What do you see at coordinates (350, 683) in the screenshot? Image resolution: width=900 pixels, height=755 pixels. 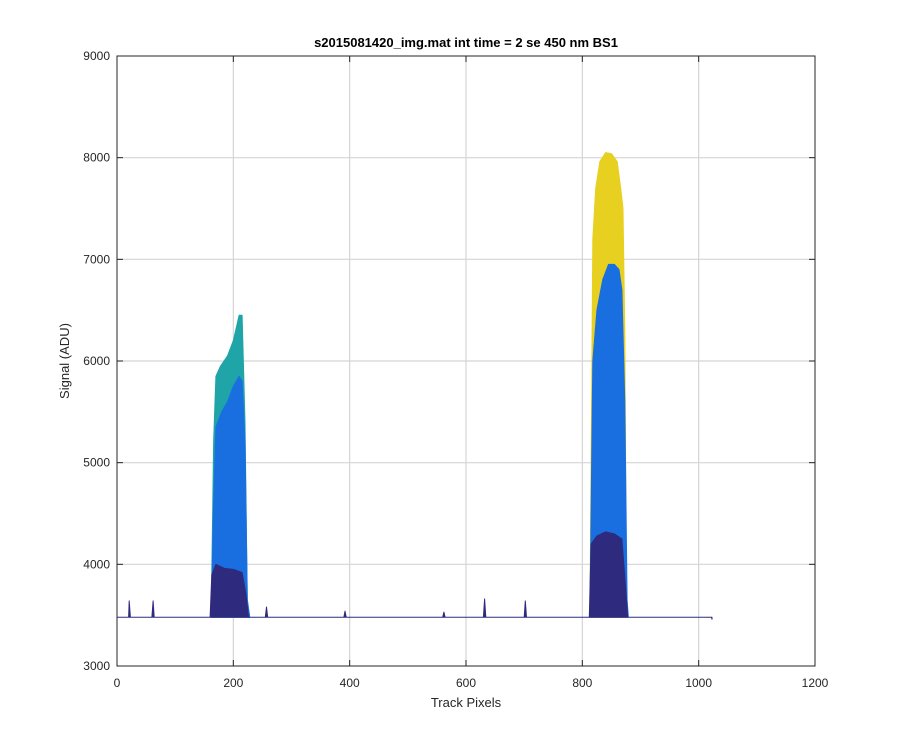 I see `x-tick-label: 400` at bounding box center [350, 683].